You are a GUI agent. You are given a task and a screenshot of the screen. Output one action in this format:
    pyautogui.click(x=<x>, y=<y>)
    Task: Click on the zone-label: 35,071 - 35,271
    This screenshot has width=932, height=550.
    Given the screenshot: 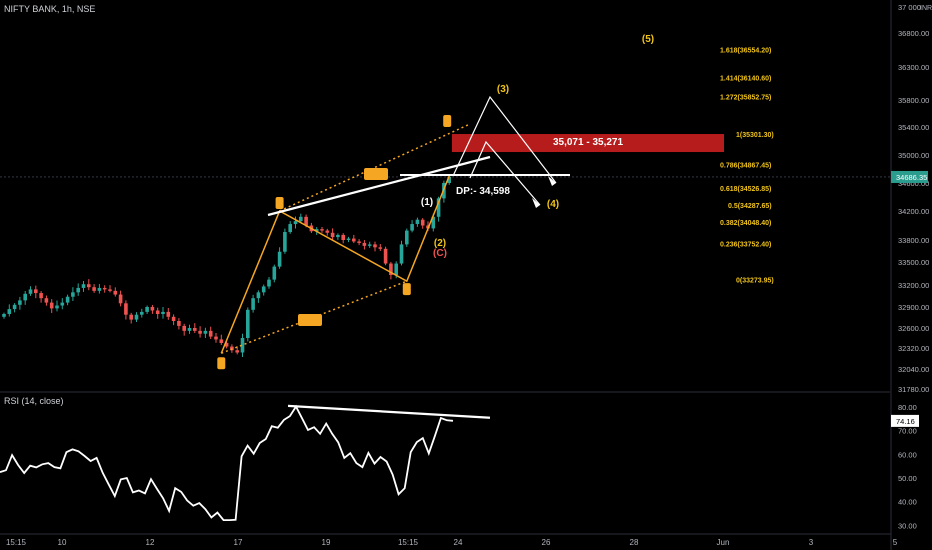 What is the action you would take?
    pyautogui.click(x=588, y=142)
    